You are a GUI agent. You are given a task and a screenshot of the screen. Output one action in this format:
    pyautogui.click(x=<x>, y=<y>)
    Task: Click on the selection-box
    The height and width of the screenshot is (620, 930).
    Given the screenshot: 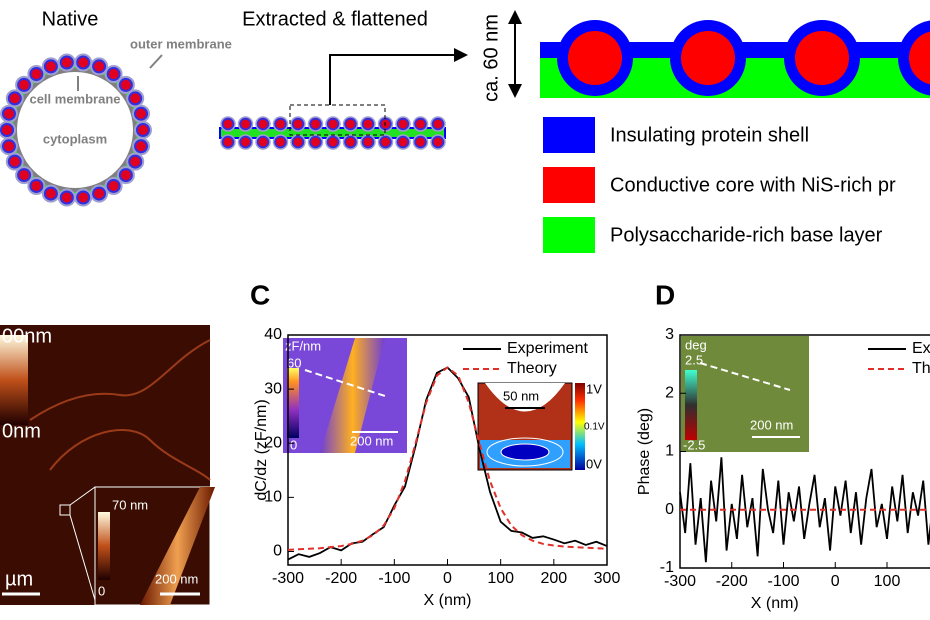 What is the action you would take?
    pyautogui.click(x=337, y=120)
    